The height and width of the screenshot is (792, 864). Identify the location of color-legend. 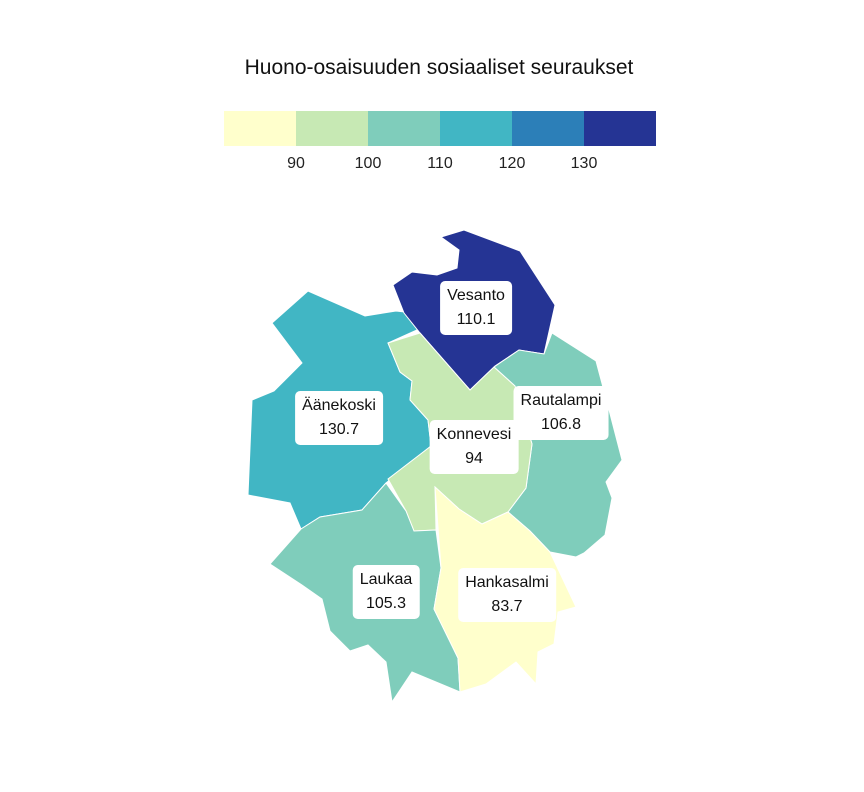
(440, 128).